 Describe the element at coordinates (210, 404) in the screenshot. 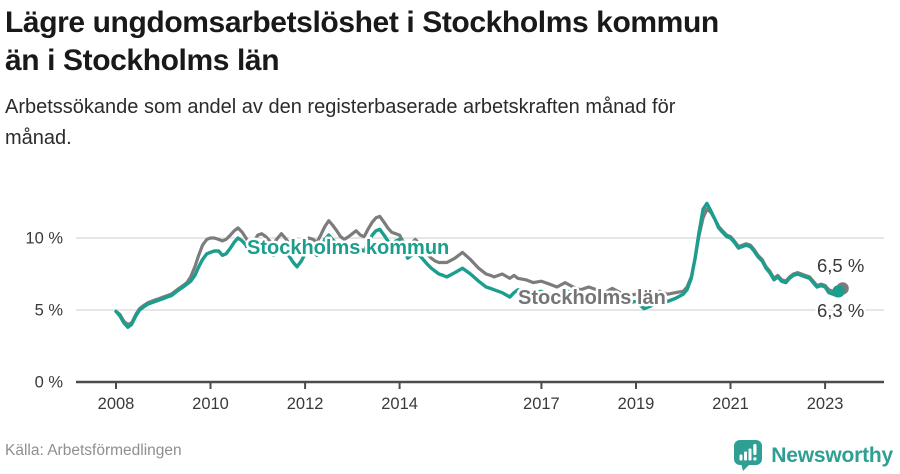

I see `x-tick-label: 2010` at that location.